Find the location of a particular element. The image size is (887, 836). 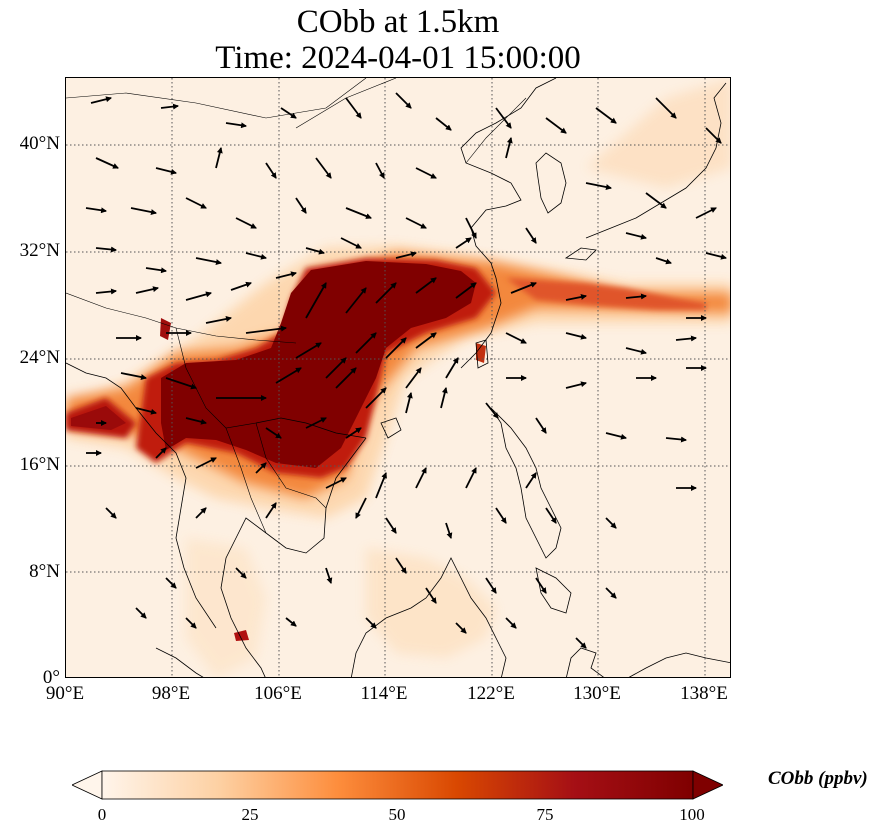

lon-tick-label: 98°E is located at coordinates (171, 693).